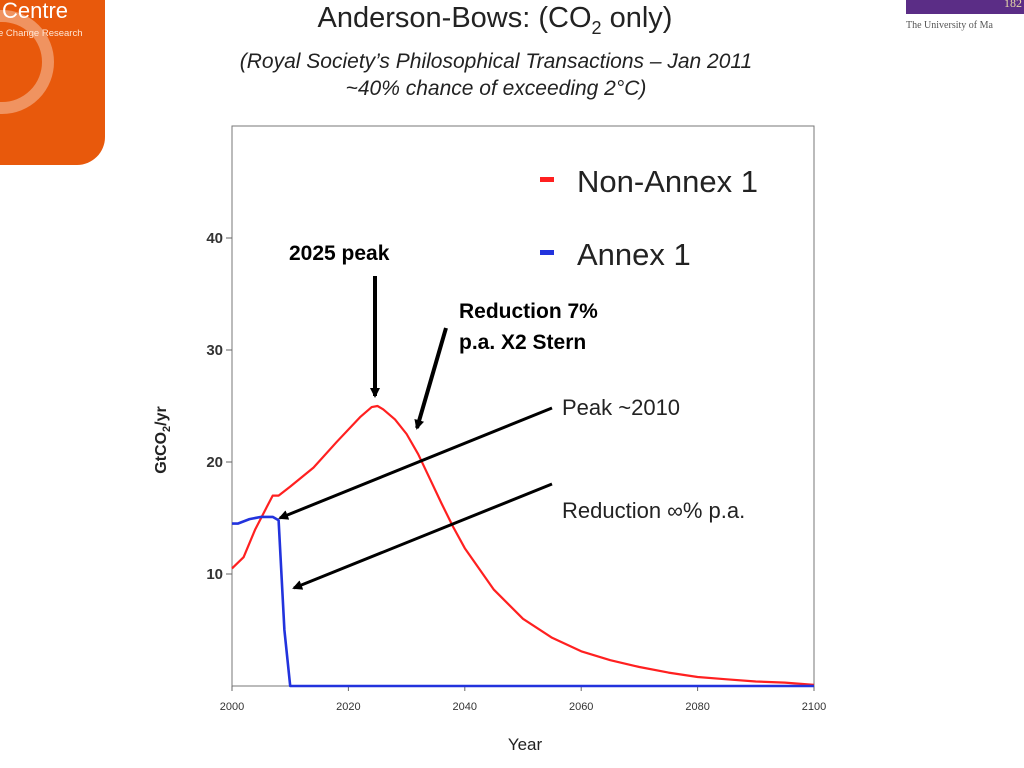 The width and height of the screenshot is (1024, 768). What do you see at coordinates (528, 311) in the screenshot?
I see `annotation-reduction-7-line-1: Reduction 7%` at bounding box center [528, 311].